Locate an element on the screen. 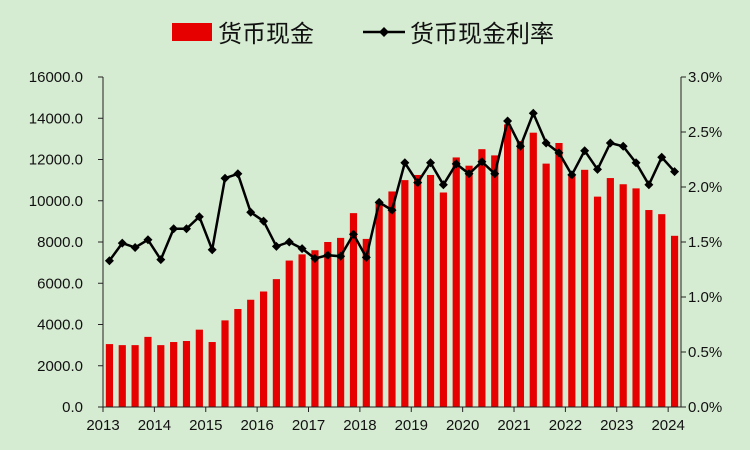 This screenshot has height=450, width=750. x-tick-label: 2023 is located at coordinates (616, 425).